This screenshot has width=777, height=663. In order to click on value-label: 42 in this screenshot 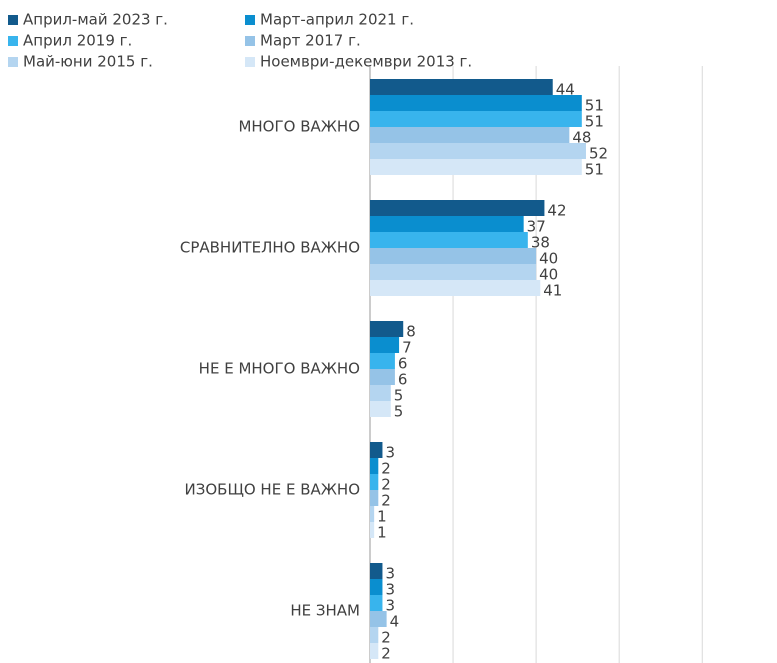, I will do `click(556, 211)`.